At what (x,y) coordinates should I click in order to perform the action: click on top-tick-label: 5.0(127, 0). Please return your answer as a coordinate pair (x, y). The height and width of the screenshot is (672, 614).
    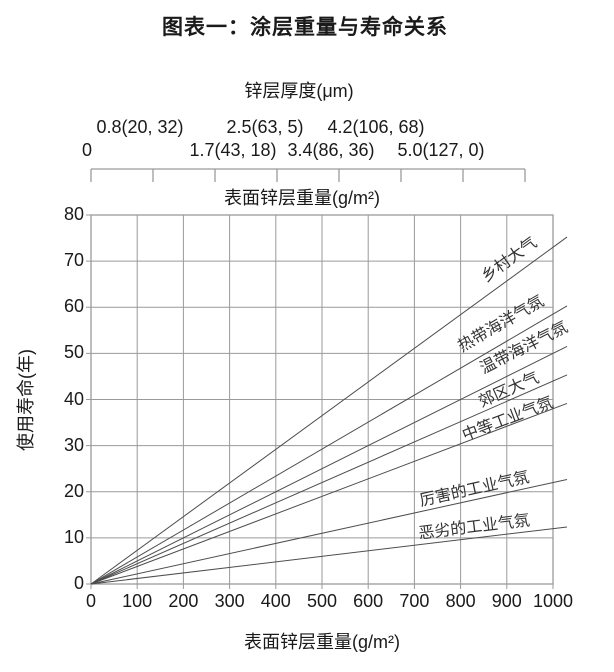
    Looking at the image, I should click on (441, 150).